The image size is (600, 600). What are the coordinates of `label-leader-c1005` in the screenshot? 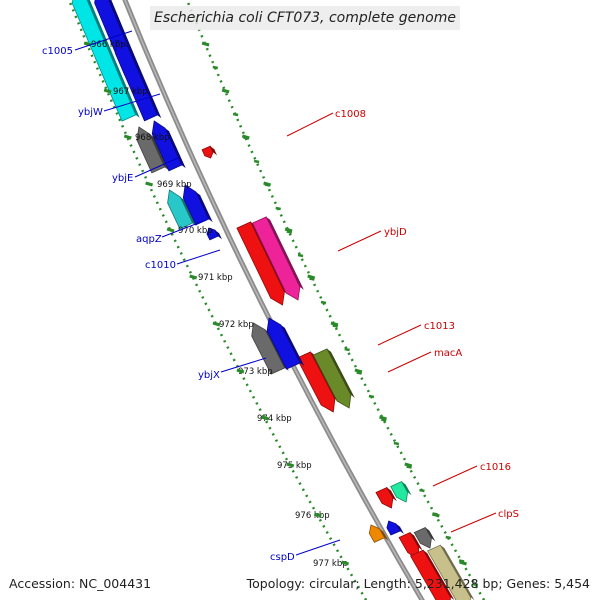 It's located at (103, 40).